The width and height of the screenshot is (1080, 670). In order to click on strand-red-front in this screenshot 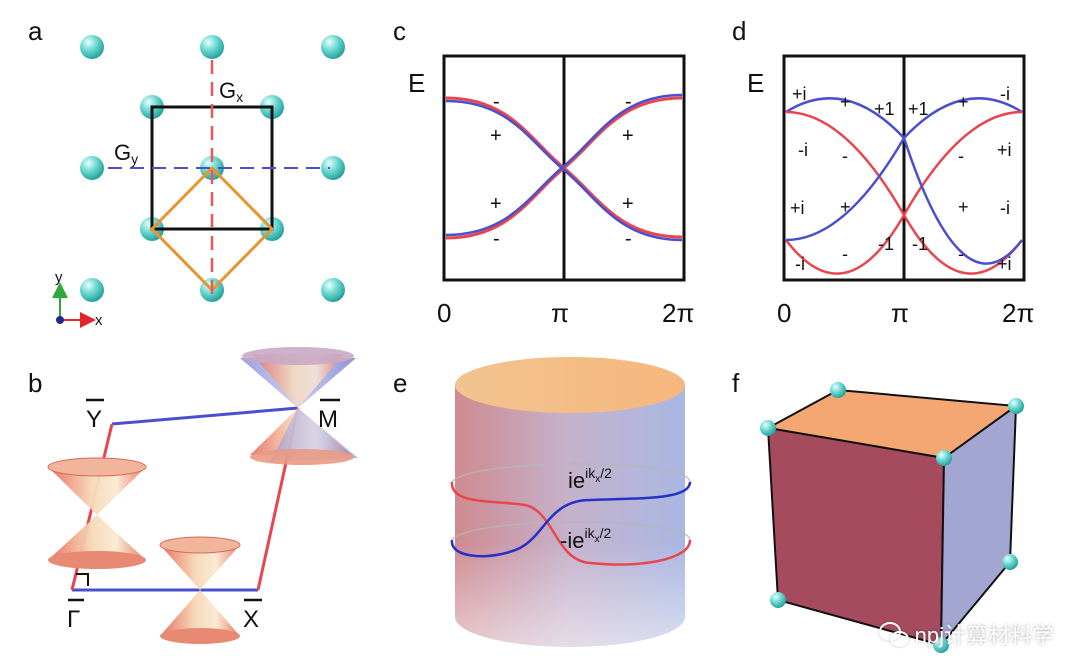, I will do `click(571, 523)`.